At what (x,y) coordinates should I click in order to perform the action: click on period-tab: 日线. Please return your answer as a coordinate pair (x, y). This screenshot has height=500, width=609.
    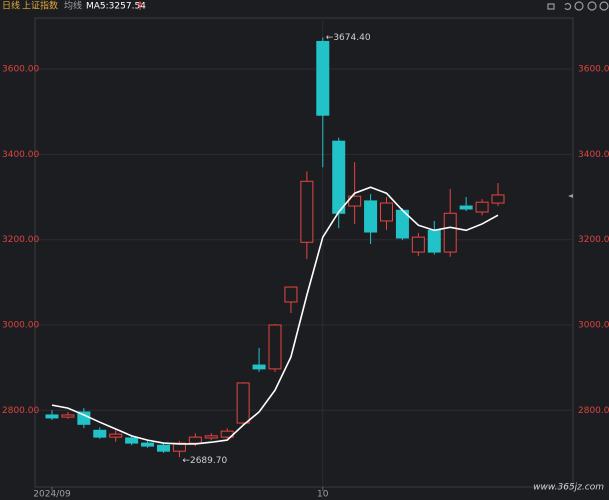
    Looking at the image, I should click on (11, 6).